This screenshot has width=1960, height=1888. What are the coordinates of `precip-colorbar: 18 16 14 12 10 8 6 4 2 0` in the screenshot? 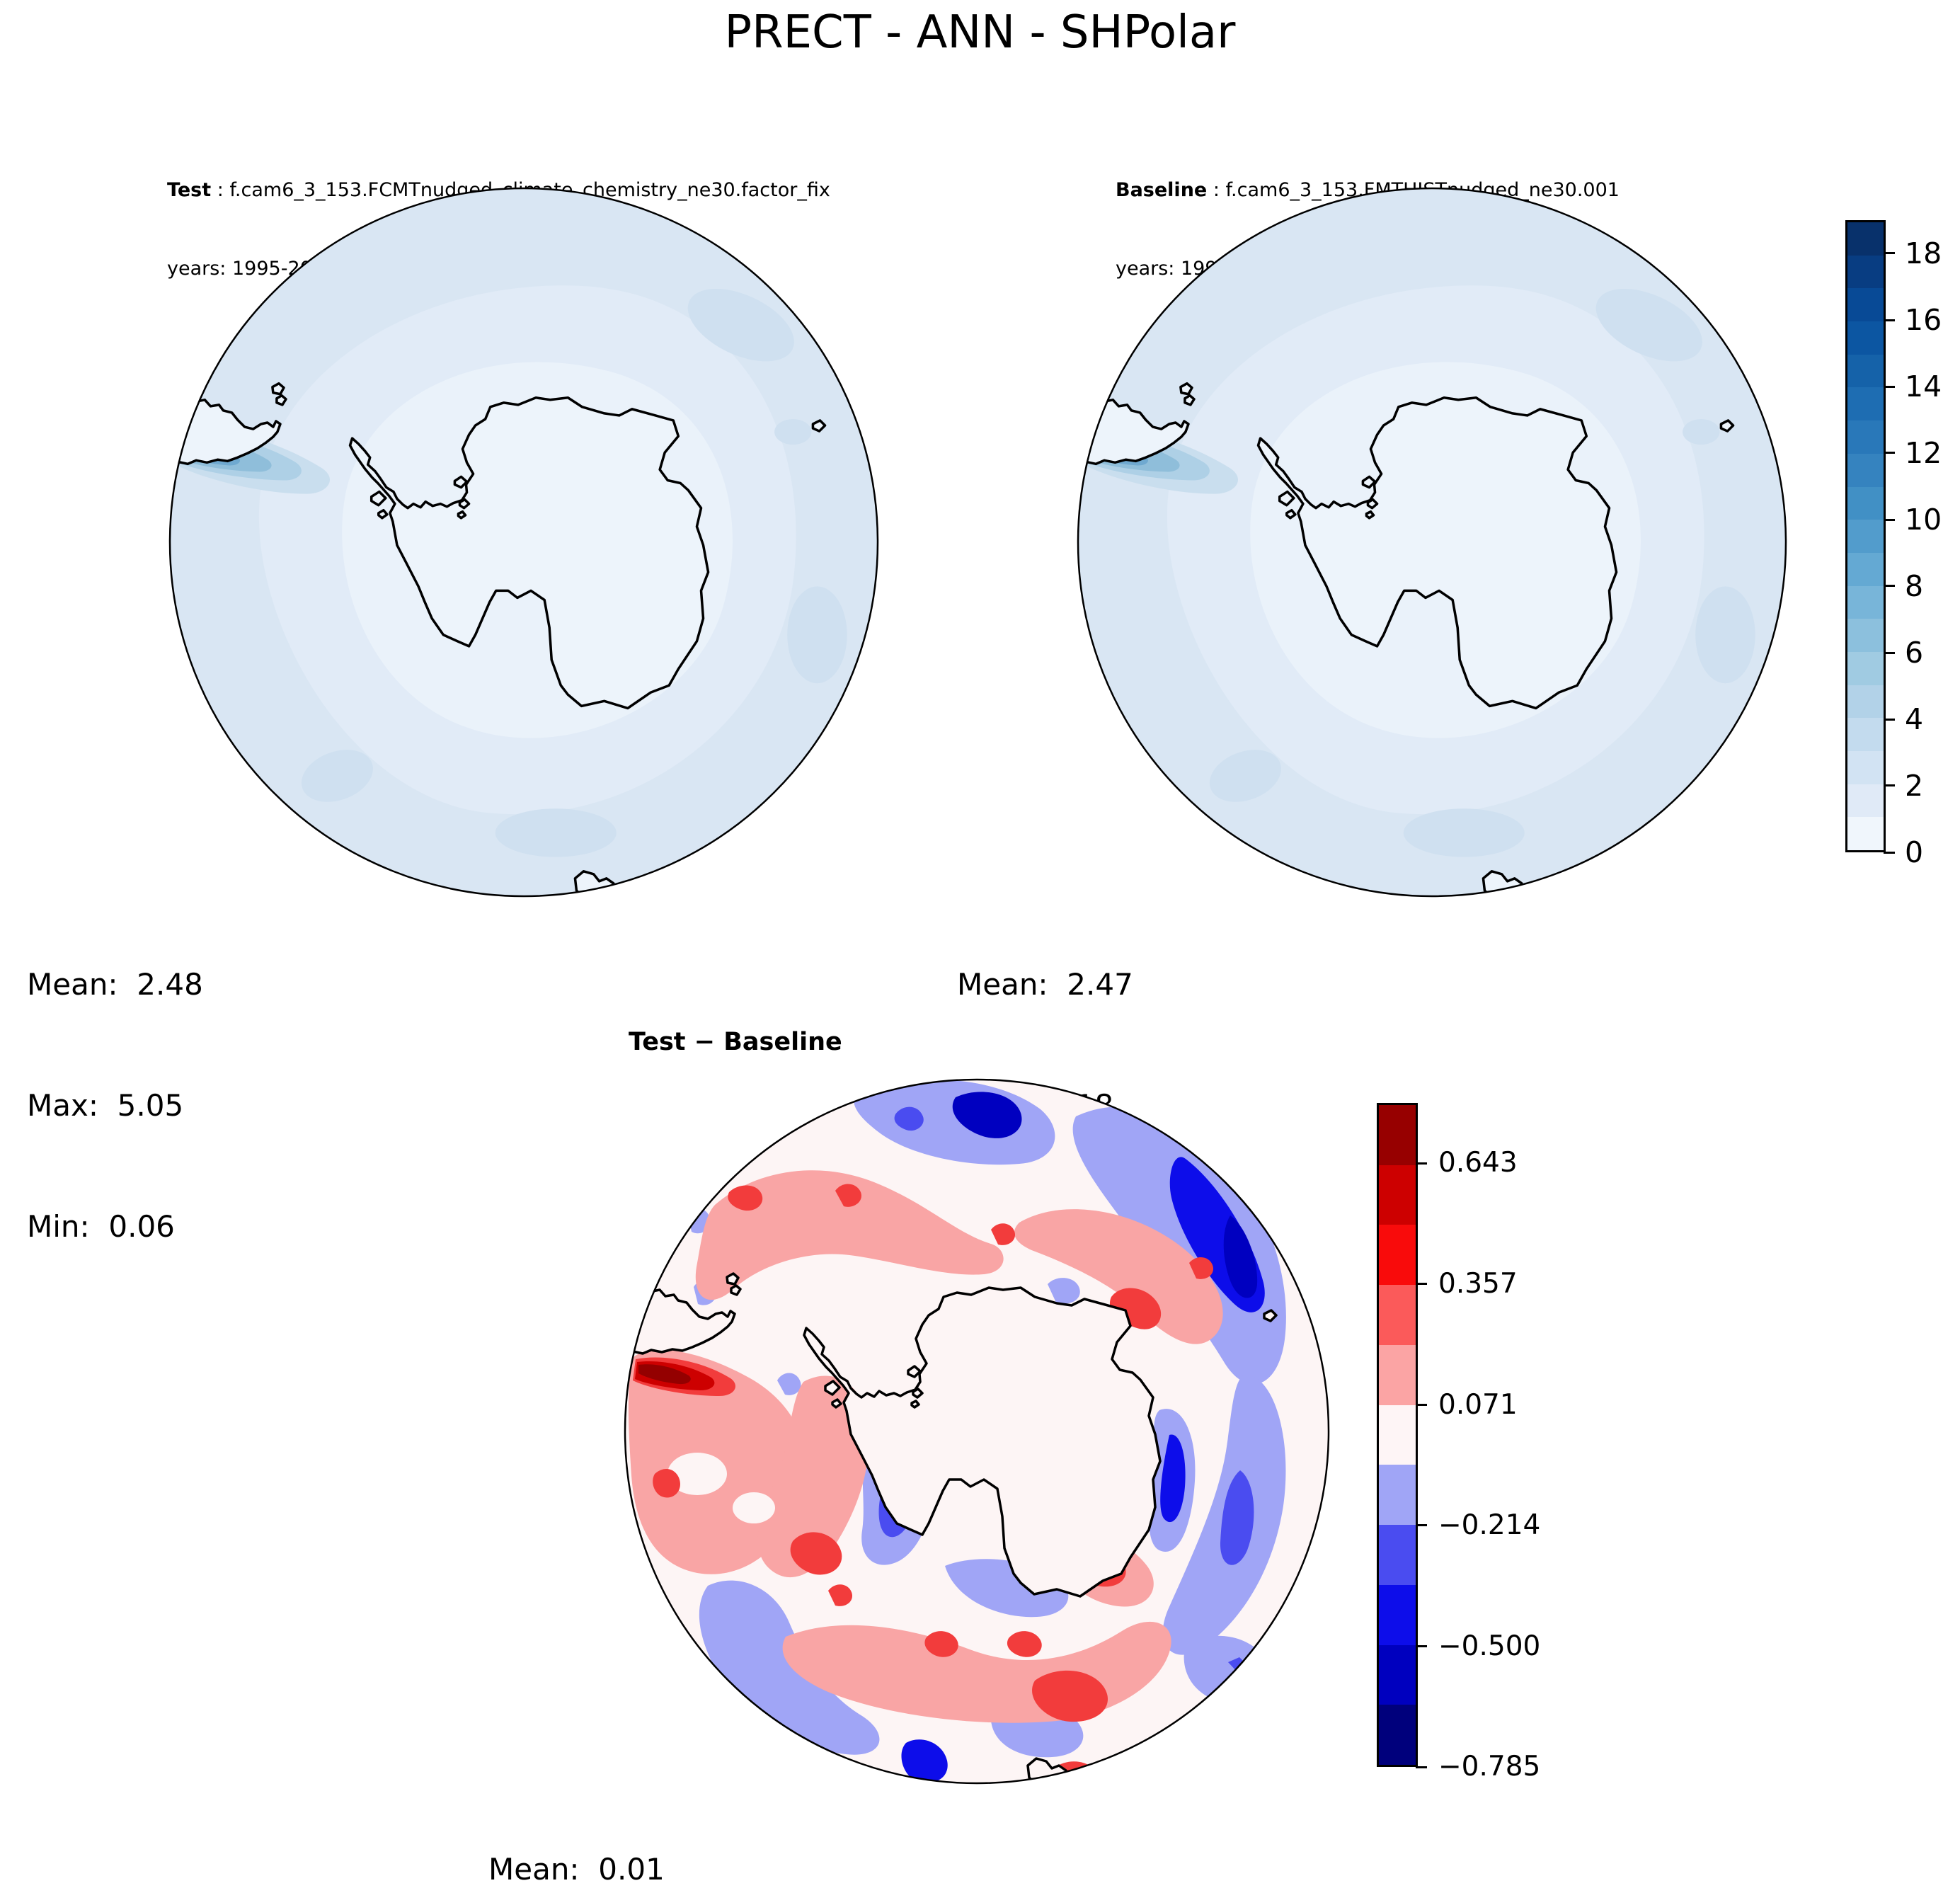 It's located at (1893, 545).